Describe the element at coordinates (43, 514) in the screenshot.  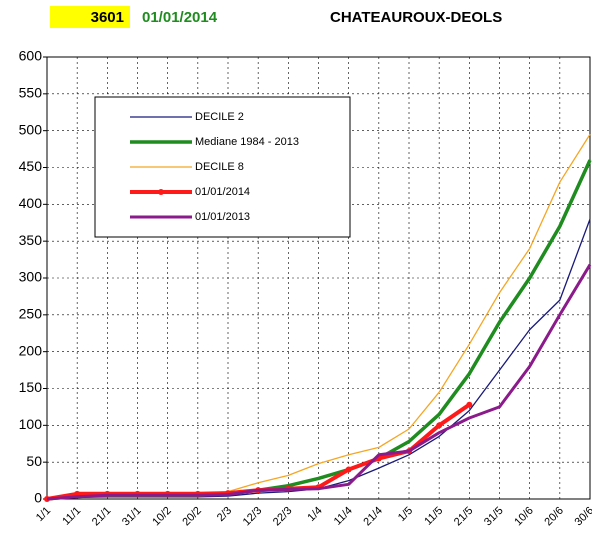
I see `x-tick-label: 1/1` at that location.